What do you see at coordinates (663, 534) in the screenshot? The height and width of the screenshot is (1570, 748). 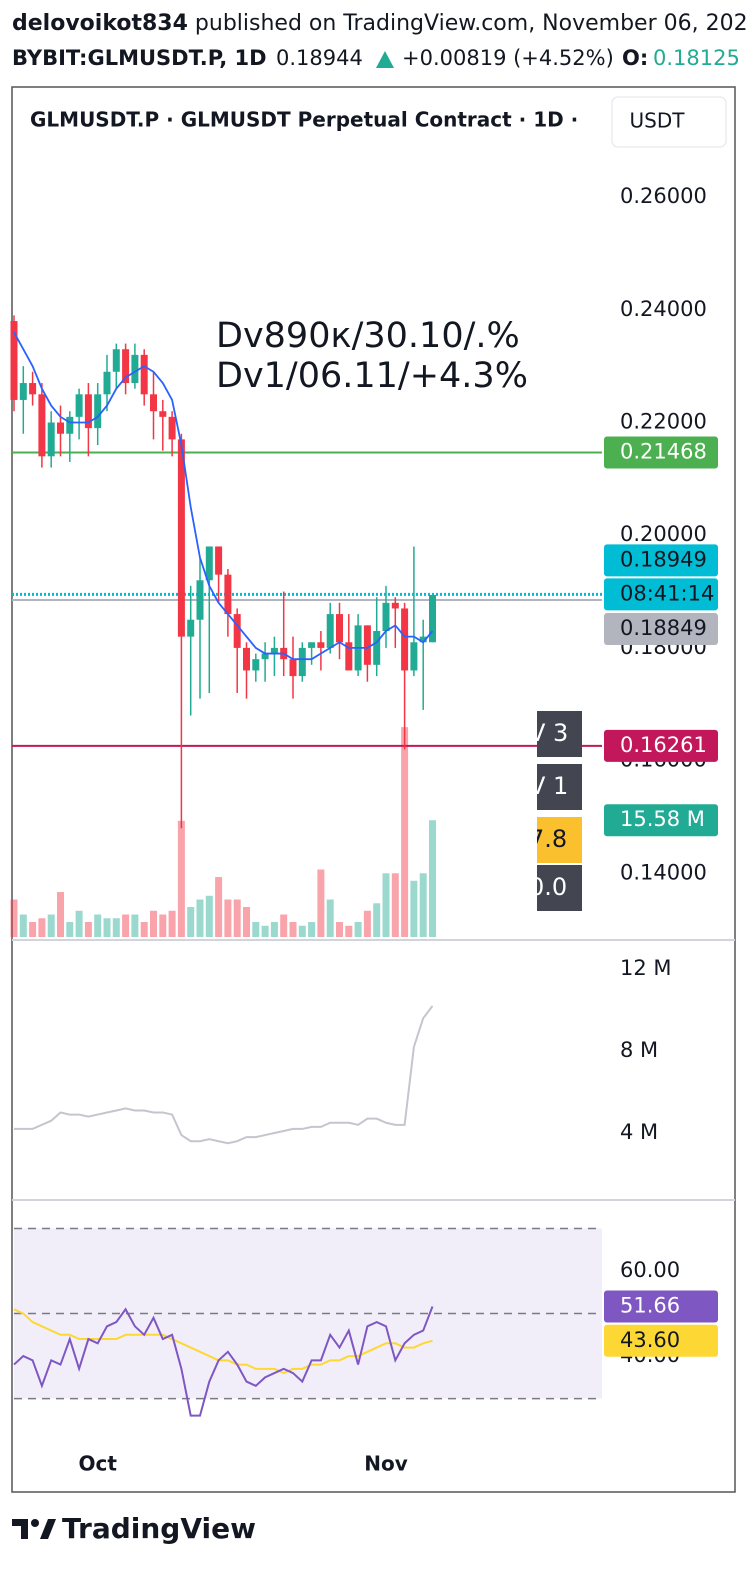 I see `y-tick-label: 0.20000` at bounding box center [663, 534].